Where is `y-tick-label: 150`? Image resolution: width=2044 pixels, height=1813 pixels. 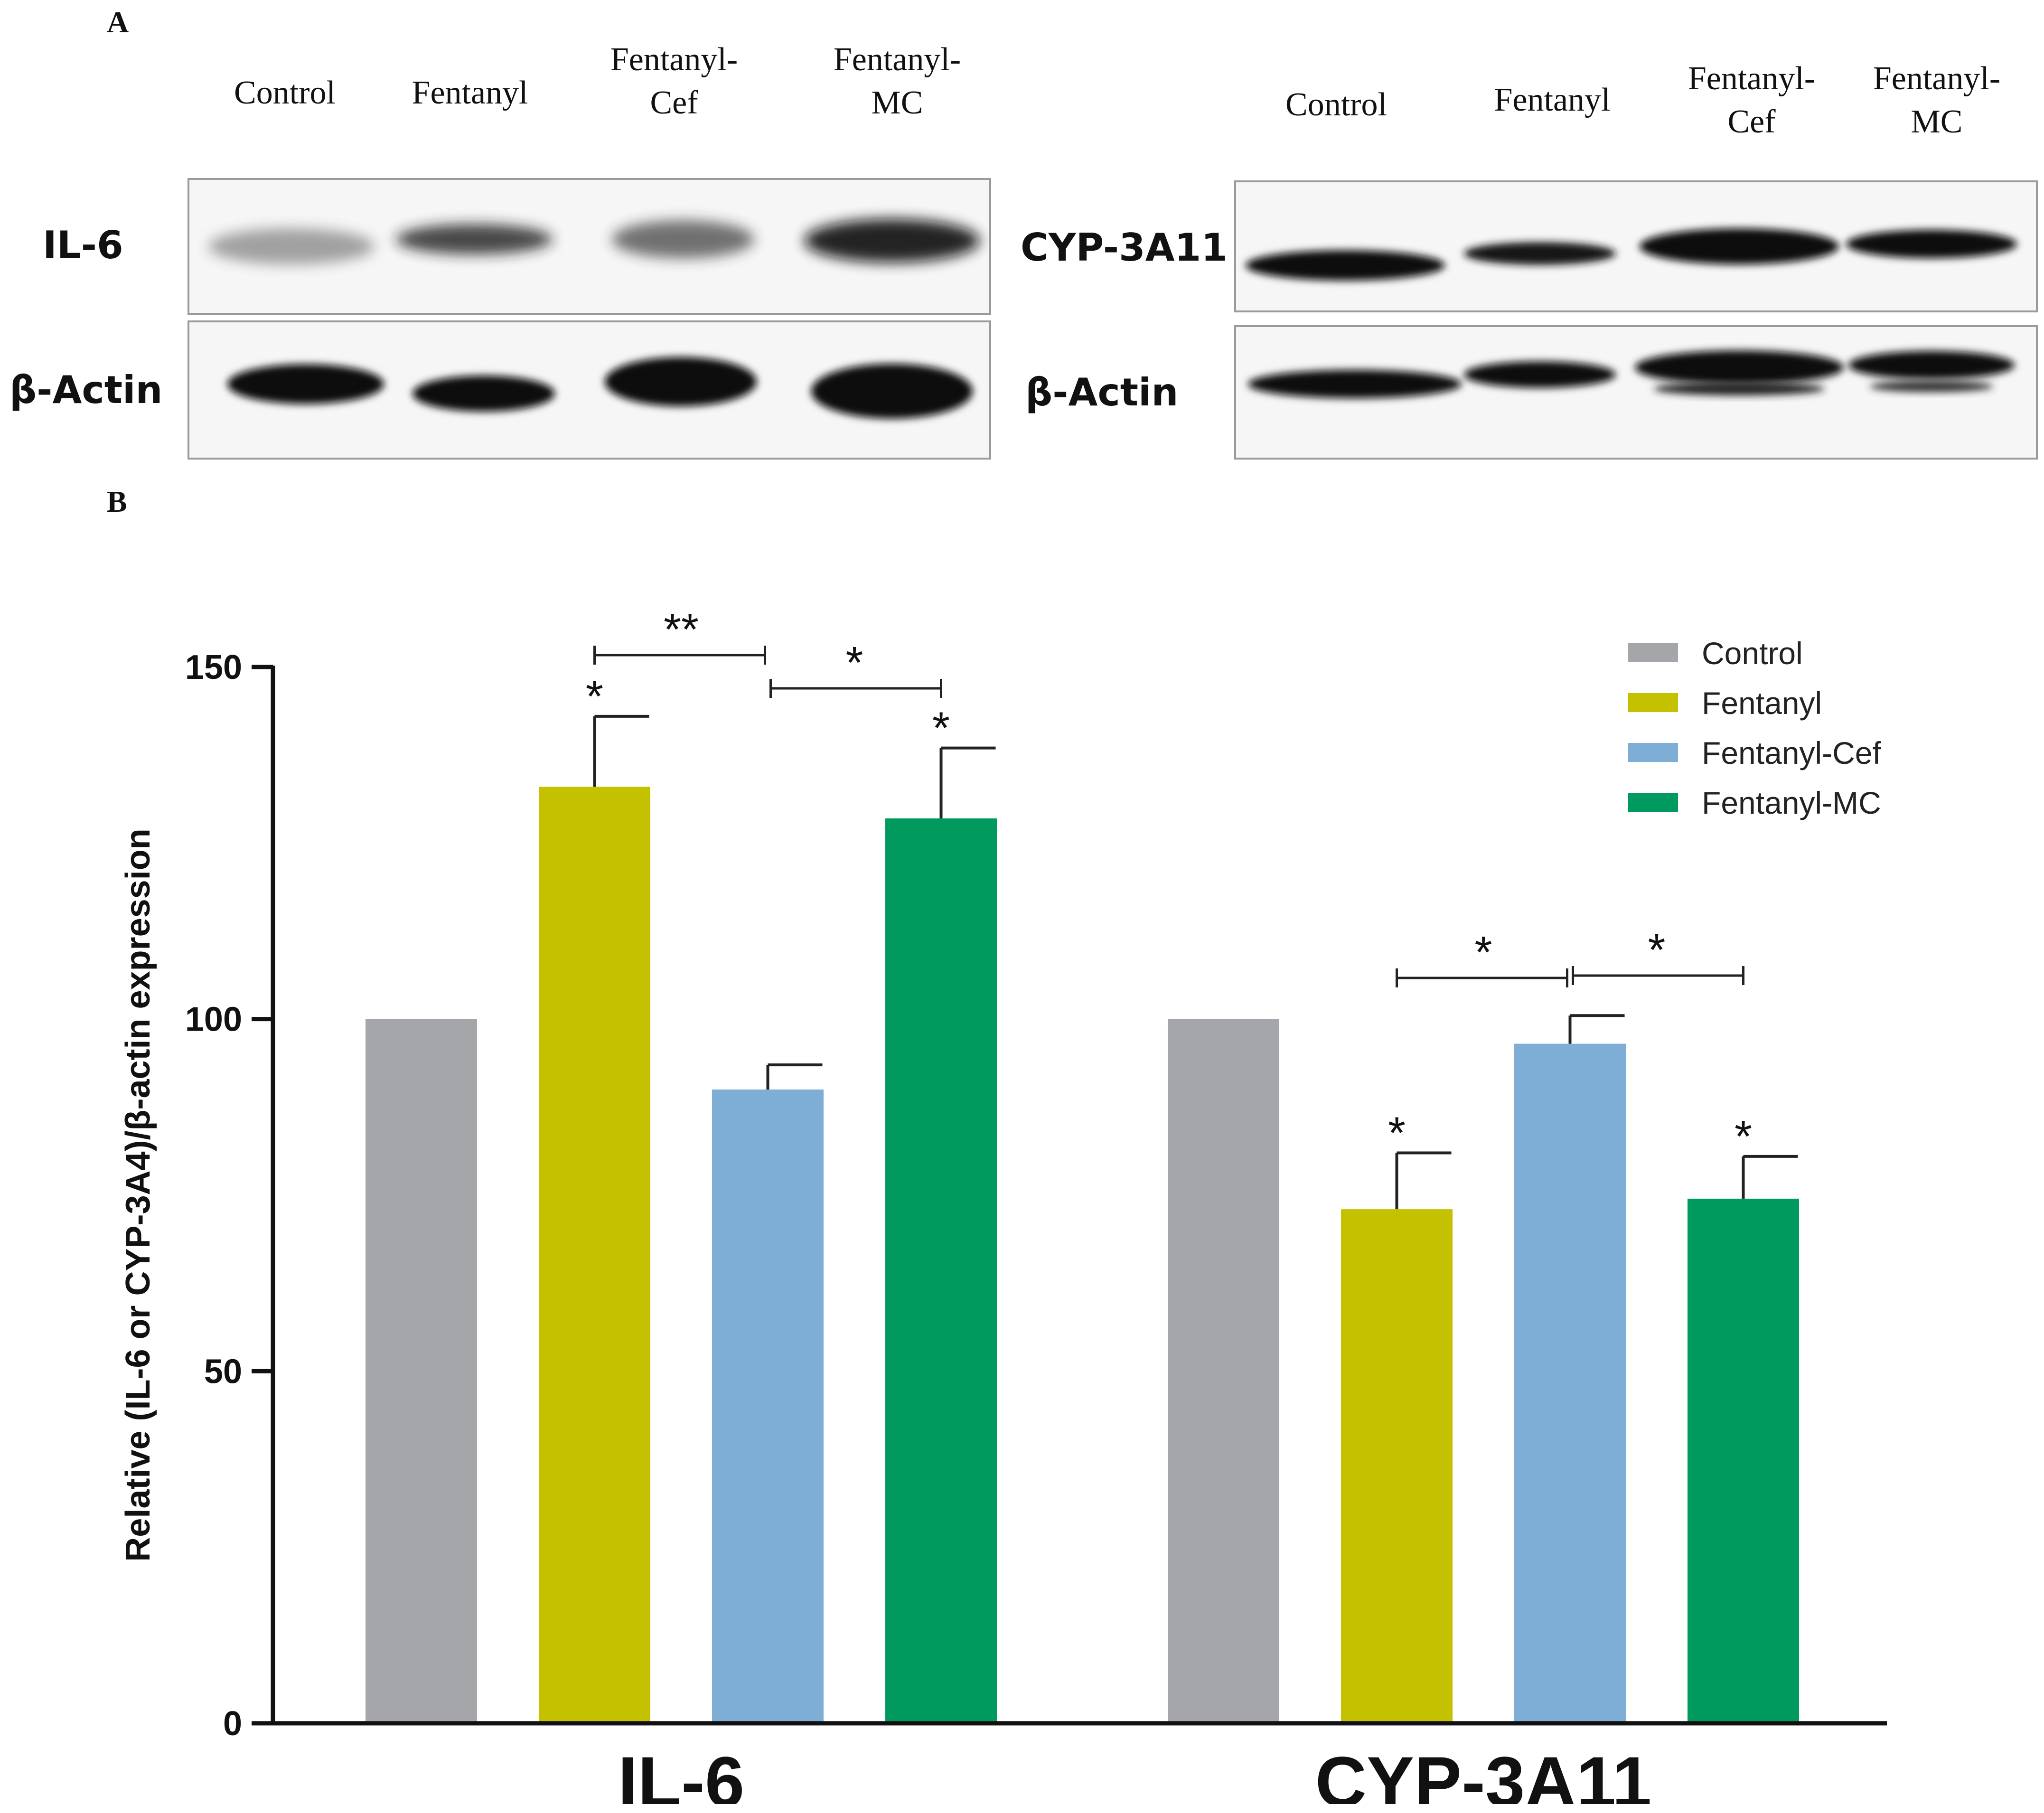
y-tick-label: 150 is located at coordinates (214, 667).